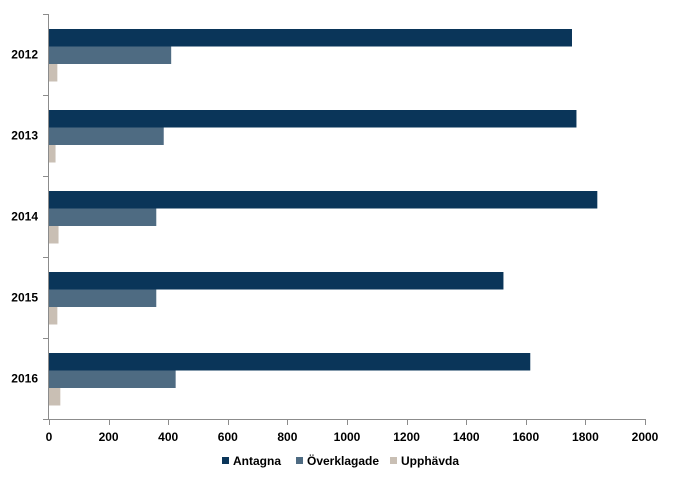 This screenshot has width=677, height=485. I want to click on x-tick-label-0: 0, so click(49, 437).